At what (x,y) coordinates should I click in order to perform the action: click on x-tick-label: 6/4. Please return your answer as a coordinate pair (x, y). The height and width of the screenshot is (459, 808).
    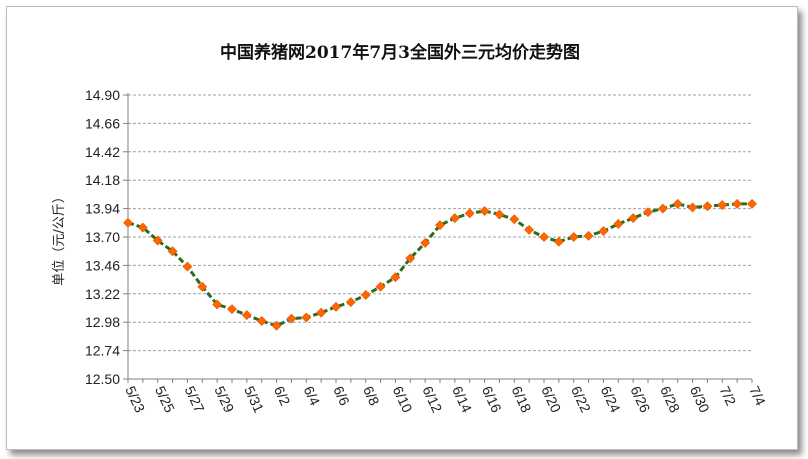
    Looking at the image, I should click on (312, 396).